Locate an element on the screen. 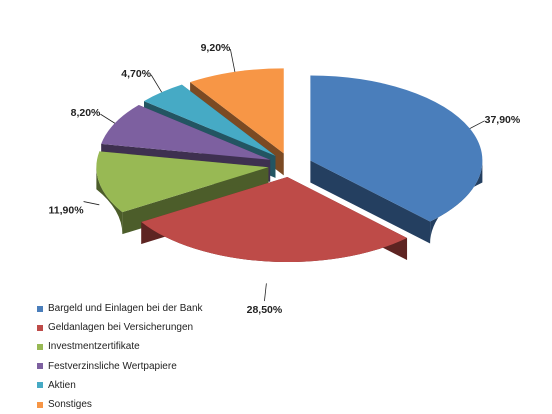 The height and width of the screenshot is (414, 552). data-label-3: 11,90% is located at coordinates (67, 211).